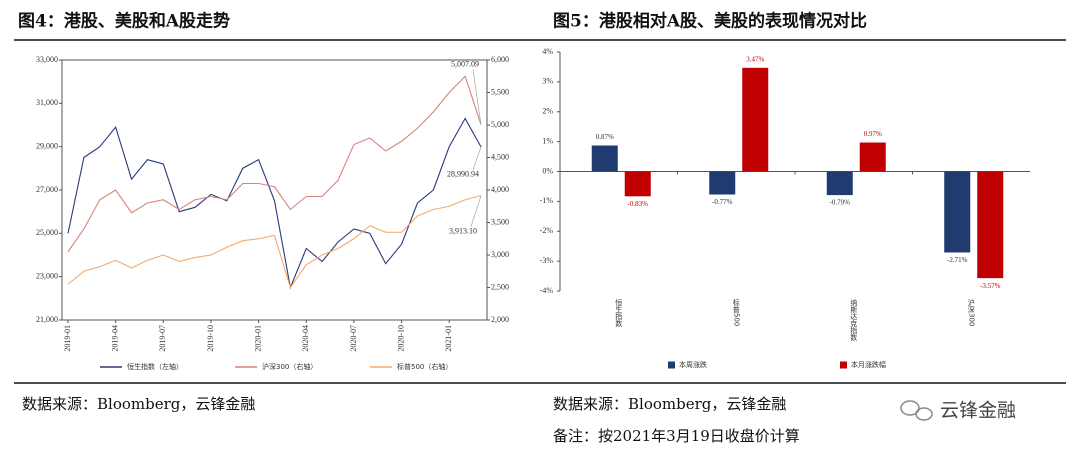 The width and height of the screenshot is (1080, 463). Describe the element at coordinates (840, 203) in the screenshot. I see `value-label: -0.79%` at that location.